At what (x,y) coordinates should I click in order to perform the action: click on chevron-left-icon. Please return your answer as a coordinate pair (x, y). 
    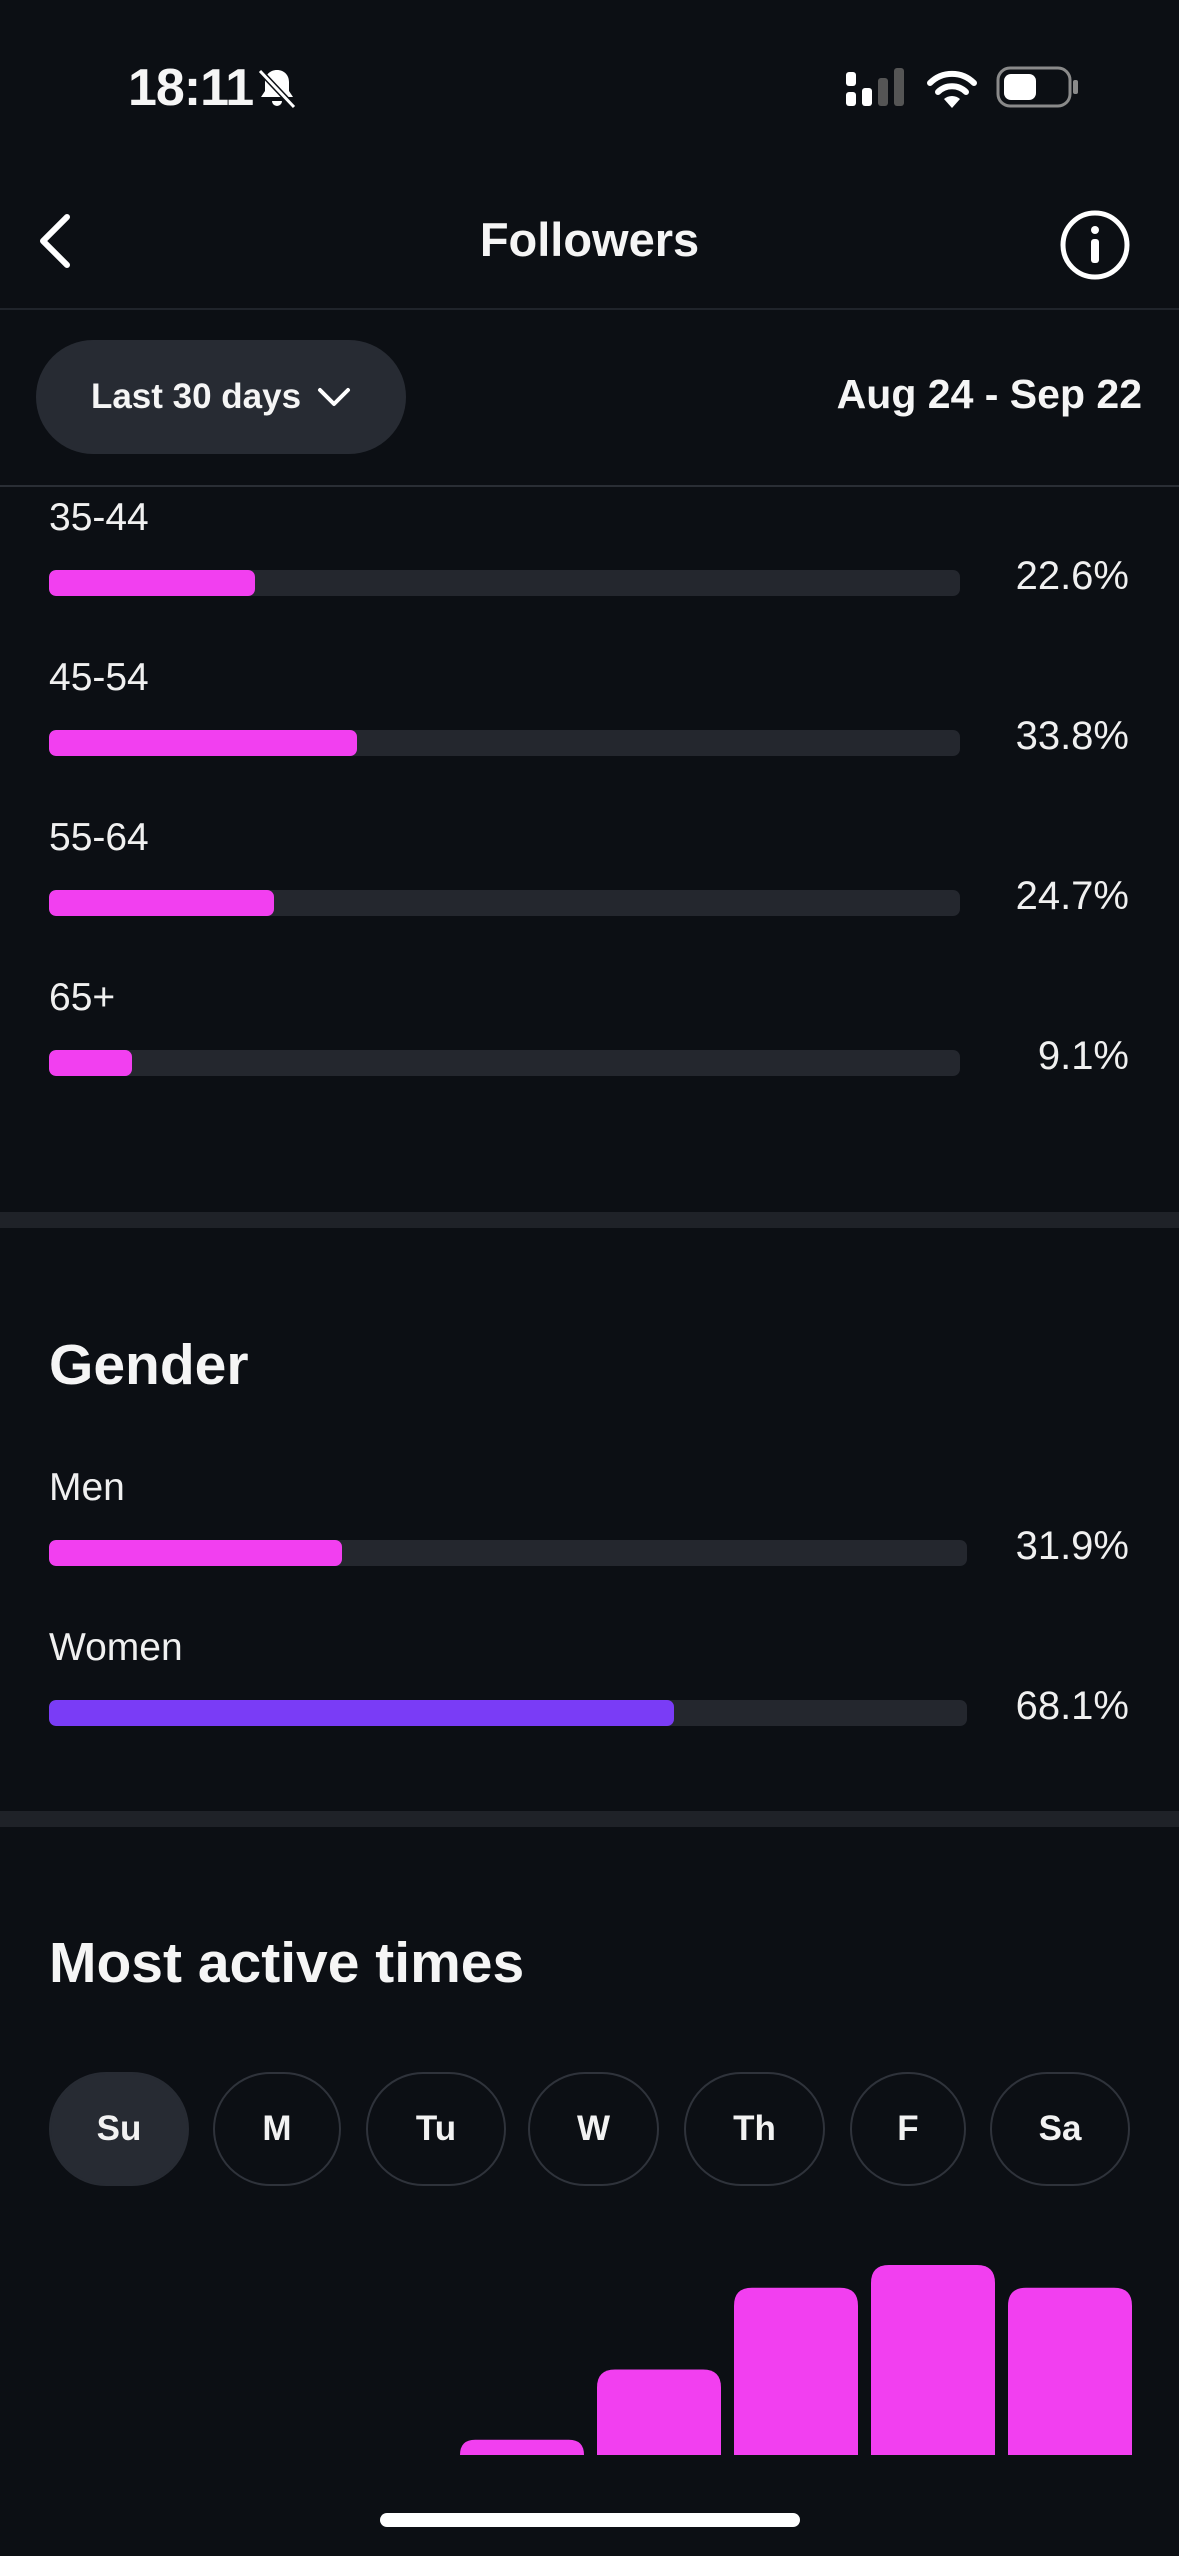
    Looking at the image, I should click on (55, 241).